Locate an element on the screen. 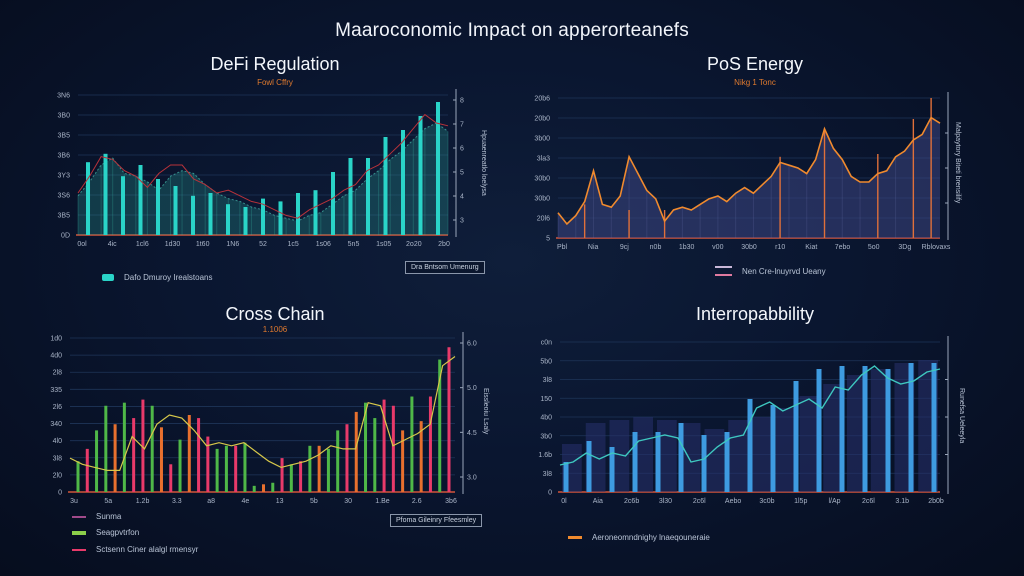  chart-title: Interropabbility is located at coordinates (755, 314).